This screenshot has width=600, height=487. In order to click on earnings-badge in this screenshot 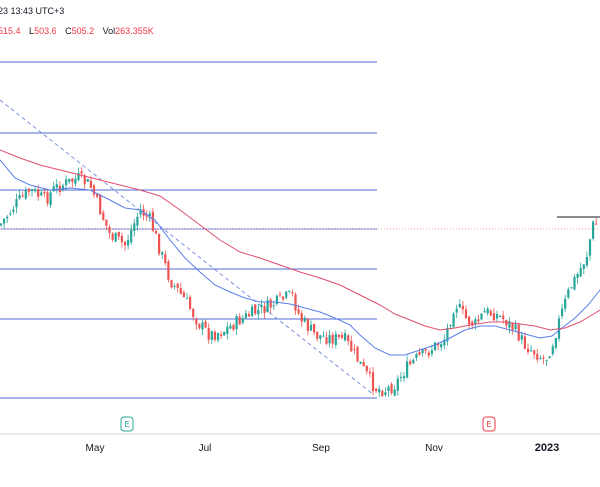, I will do `click(127, 424)`.